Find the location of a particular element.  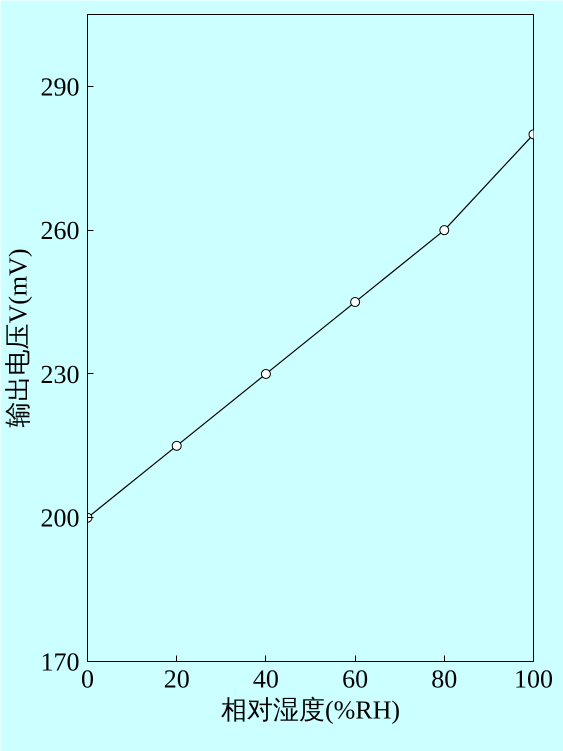

y-tick-label: 230 is located at coordinates (60, 374).